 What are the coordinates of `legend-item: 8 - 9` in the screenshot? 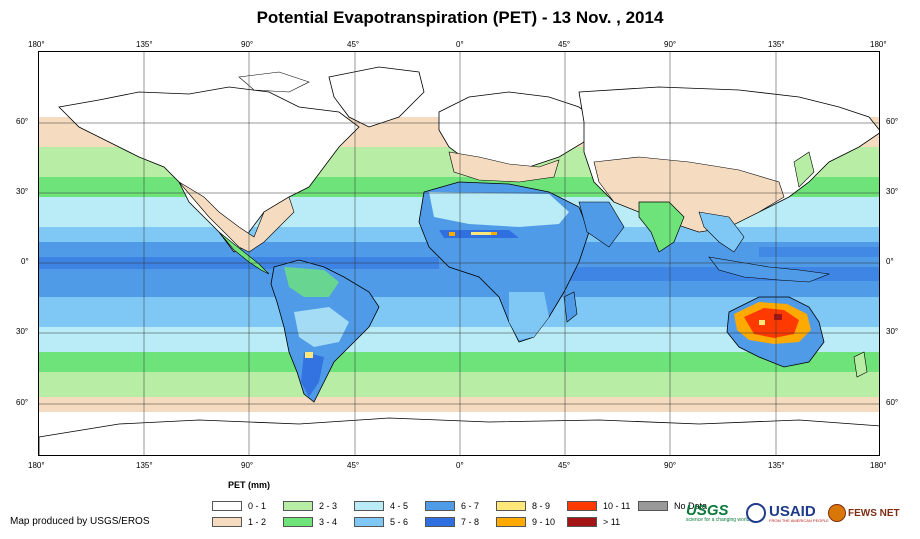 It's located at (523, 505).